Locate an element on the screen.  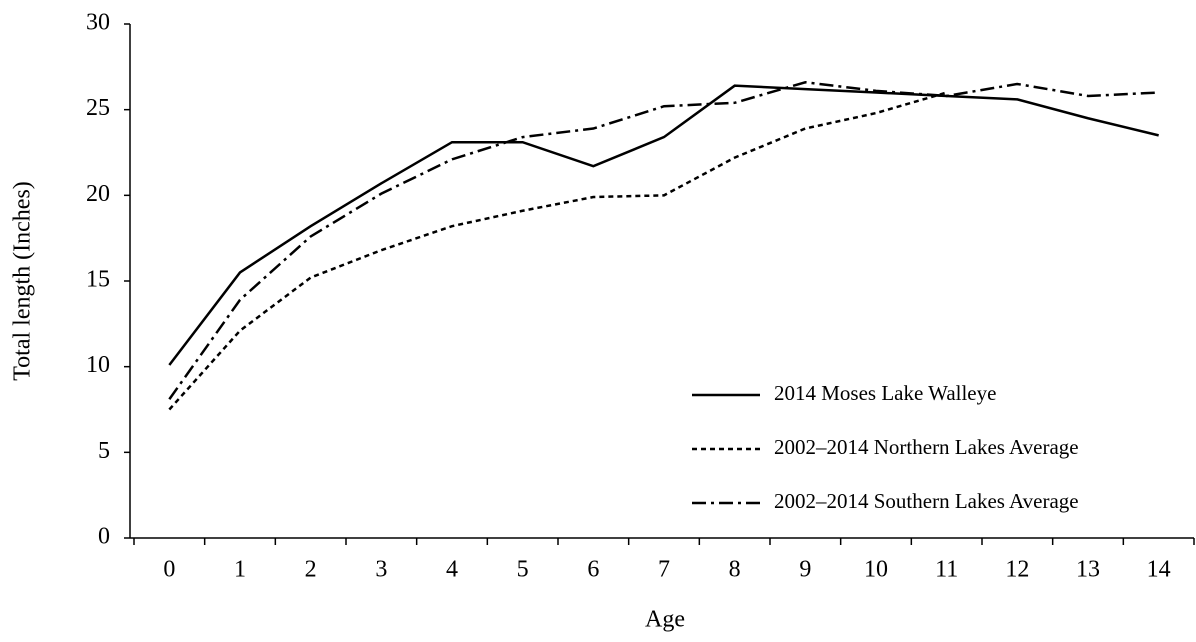
x-tick-label: 7 is located at coordinates (664, 570).